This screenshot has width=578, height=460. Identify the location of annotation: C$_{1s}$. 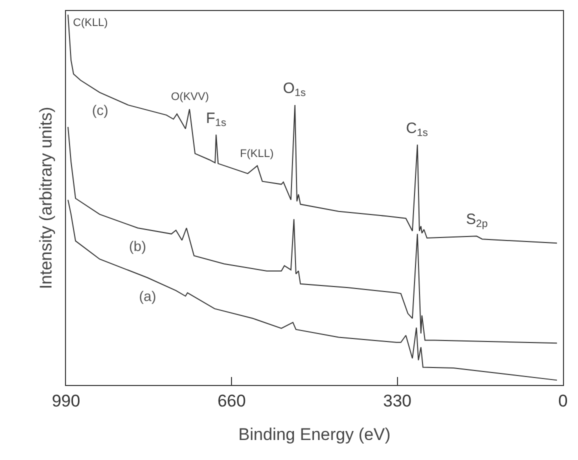
(417, 130).